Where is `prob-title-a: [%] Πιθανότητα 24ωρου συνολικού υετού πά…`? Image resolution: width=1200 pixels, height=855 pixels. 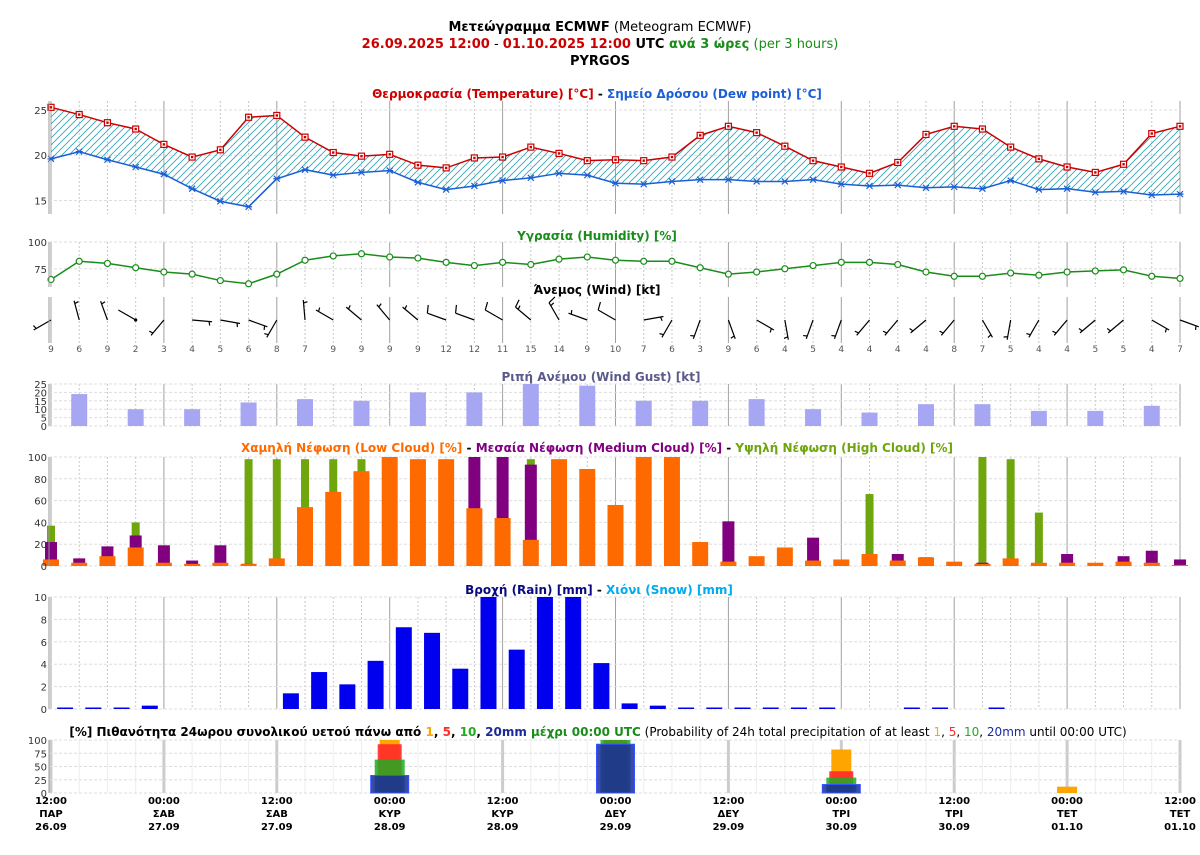 prob-title-a: [%] Πιθανότητα 24ωρου συνολικού υετού πά… is located at coordinates (247, 732).